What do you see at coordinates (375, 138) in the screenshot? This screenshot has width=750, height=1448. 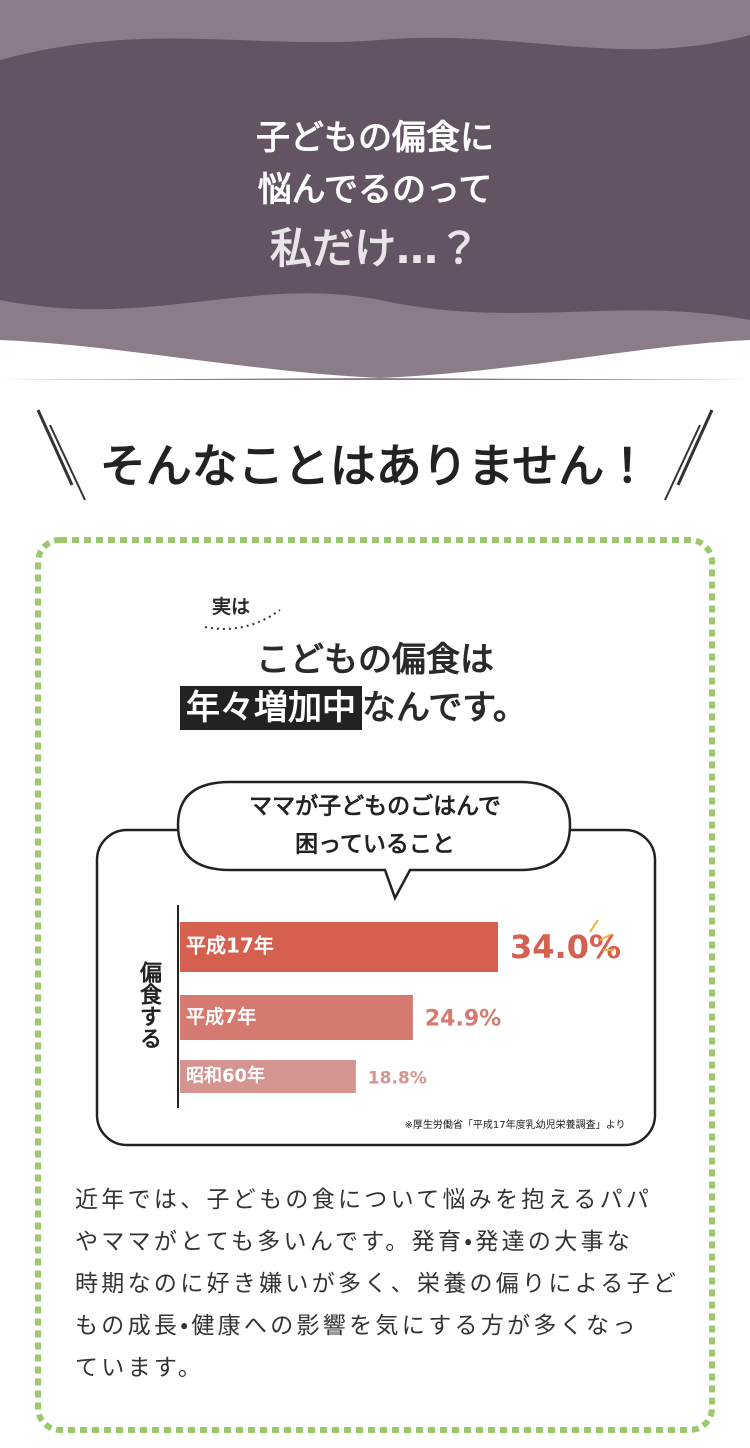 I see `hero-line: 子どもの偏食に` at bounding box center [375, 138].